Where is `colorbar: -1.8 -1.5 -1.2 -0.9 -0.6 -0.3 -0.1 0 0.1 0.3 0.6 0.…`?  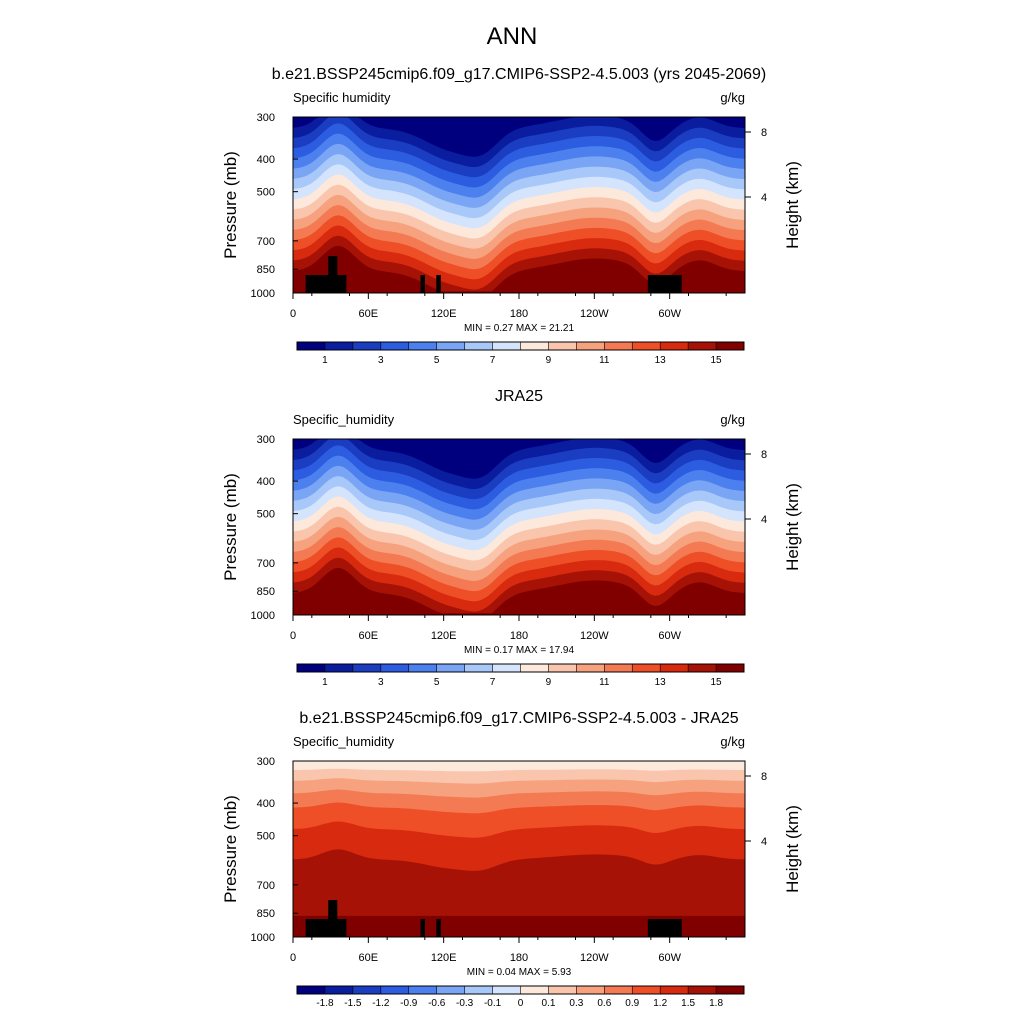
colorbar: -1.8 -1.5 -1.2 -0.9 -0.6 -0.3 -0.1 0 0.1 0.3 0.6 0.… is located at coordinates (520, 997).